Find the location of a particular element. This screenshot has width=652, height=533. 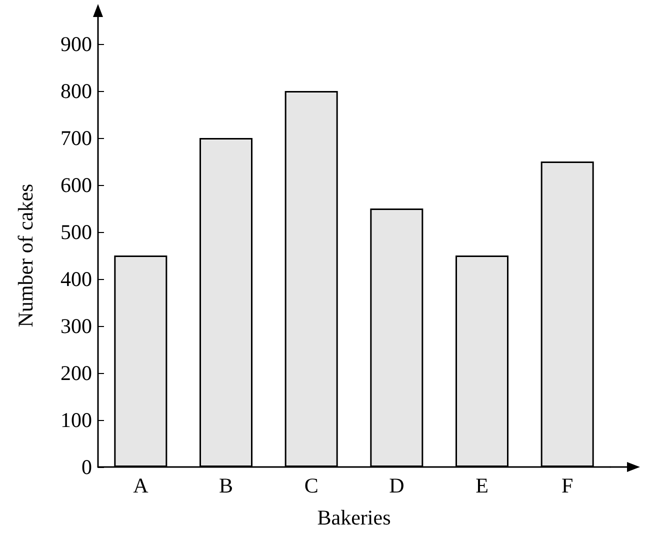

x-tick-label: F is located at coordinates (567, 486).